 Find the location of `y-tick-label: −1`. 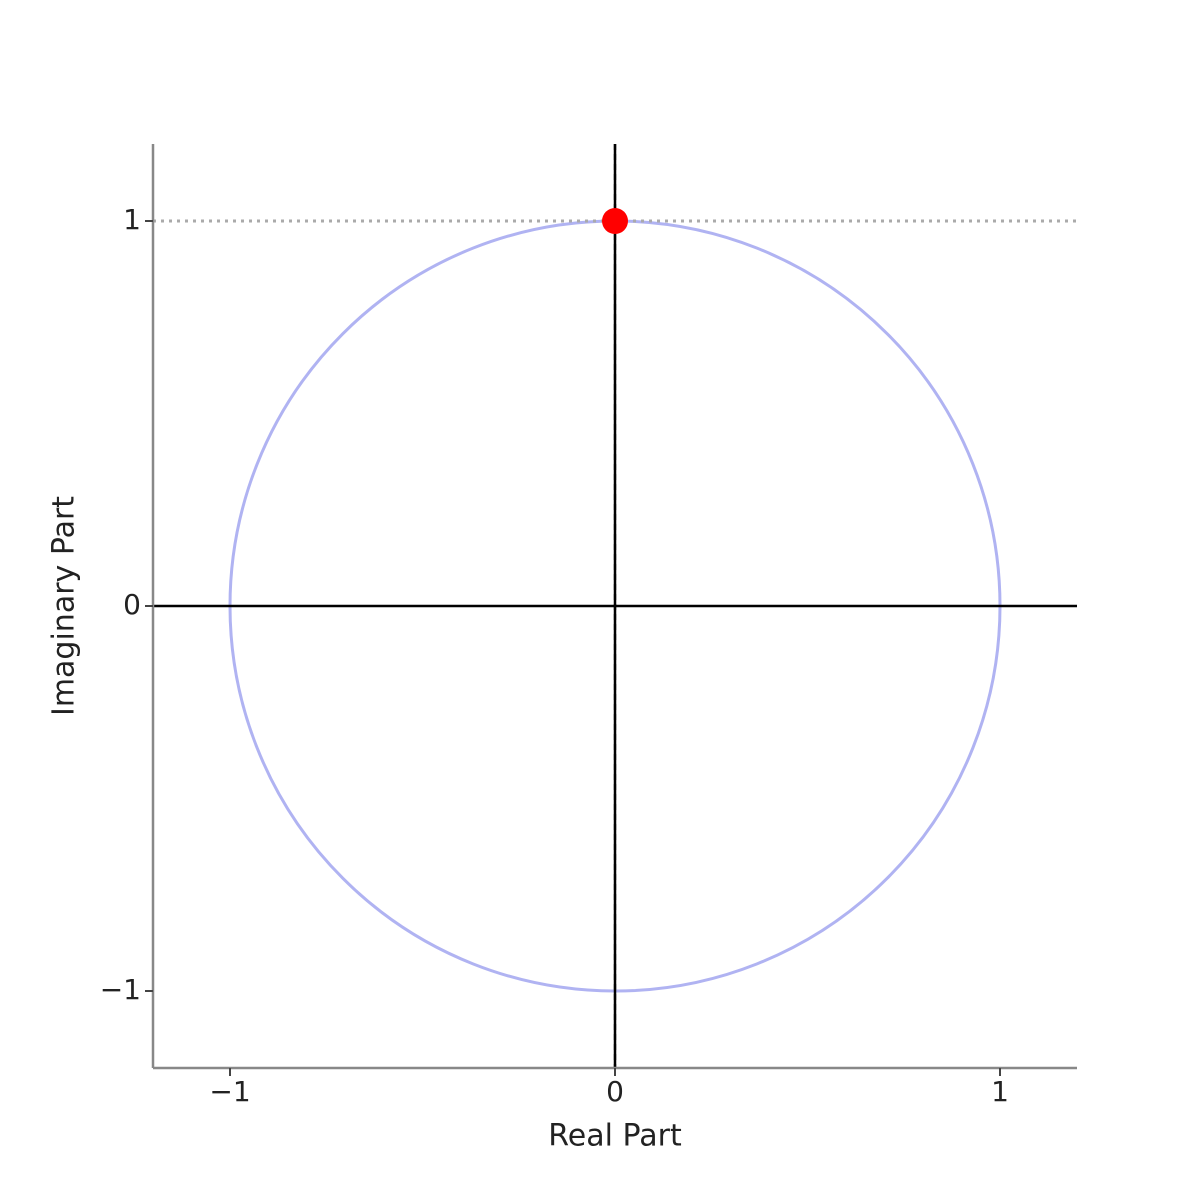

y-tick-label: −1 is located at coordinates (120, 989).